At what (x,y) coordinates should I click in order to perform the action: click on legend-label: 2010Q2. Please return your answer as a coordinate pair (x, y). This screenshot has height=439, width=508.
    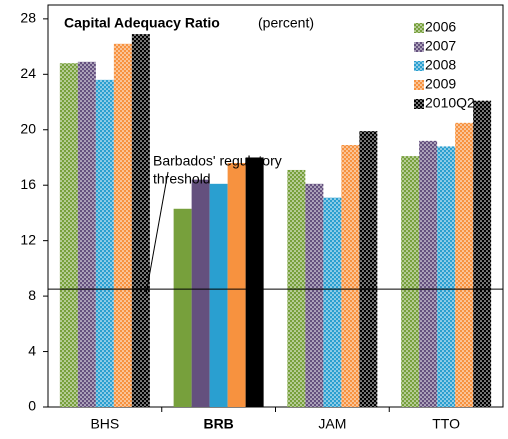
    Looking at the image, I should click on (450, 103).